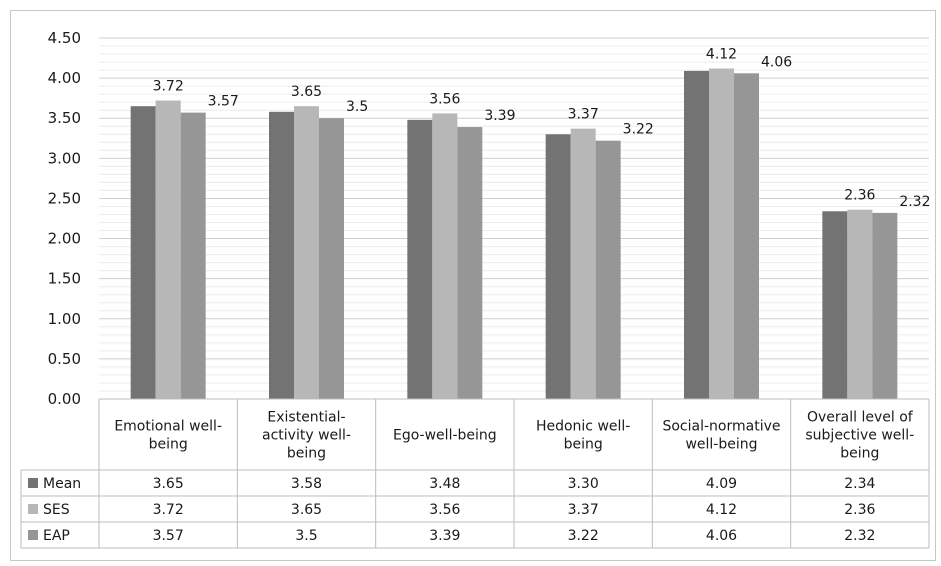  I want to click on category-label-2: activity well-, so click(306, 436).